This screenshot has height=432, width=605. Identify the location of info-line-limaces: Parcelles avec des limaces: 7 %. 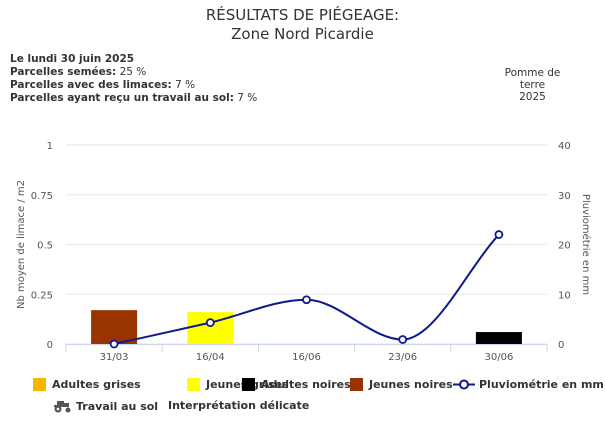
(133, 85).